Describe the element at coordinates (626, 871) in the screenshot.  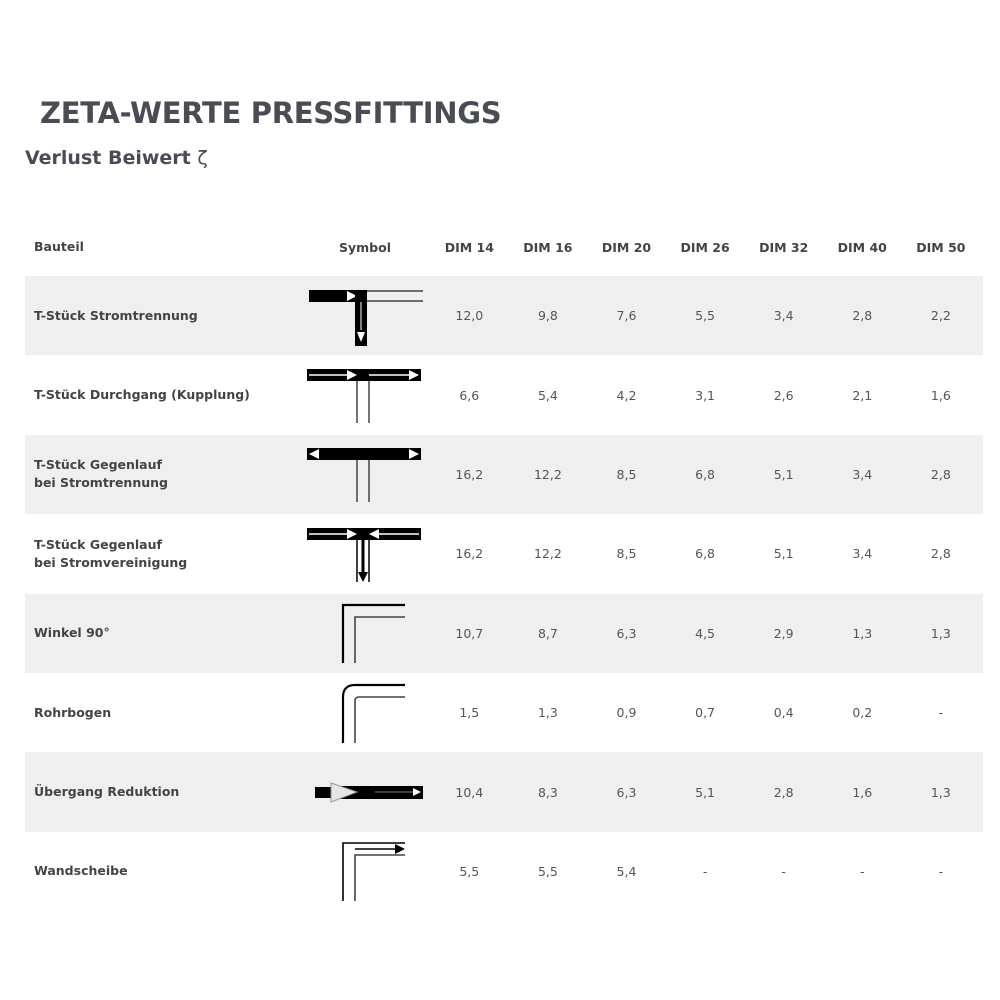
I see `value-dim-20: 5,4` at that location.